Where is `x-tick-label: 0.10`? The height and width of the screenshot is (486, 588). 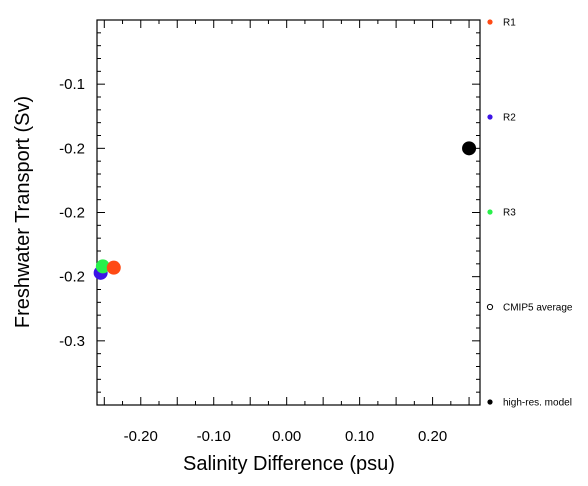
x-tick-label: 0.10 is located at coordinates (359, 436).